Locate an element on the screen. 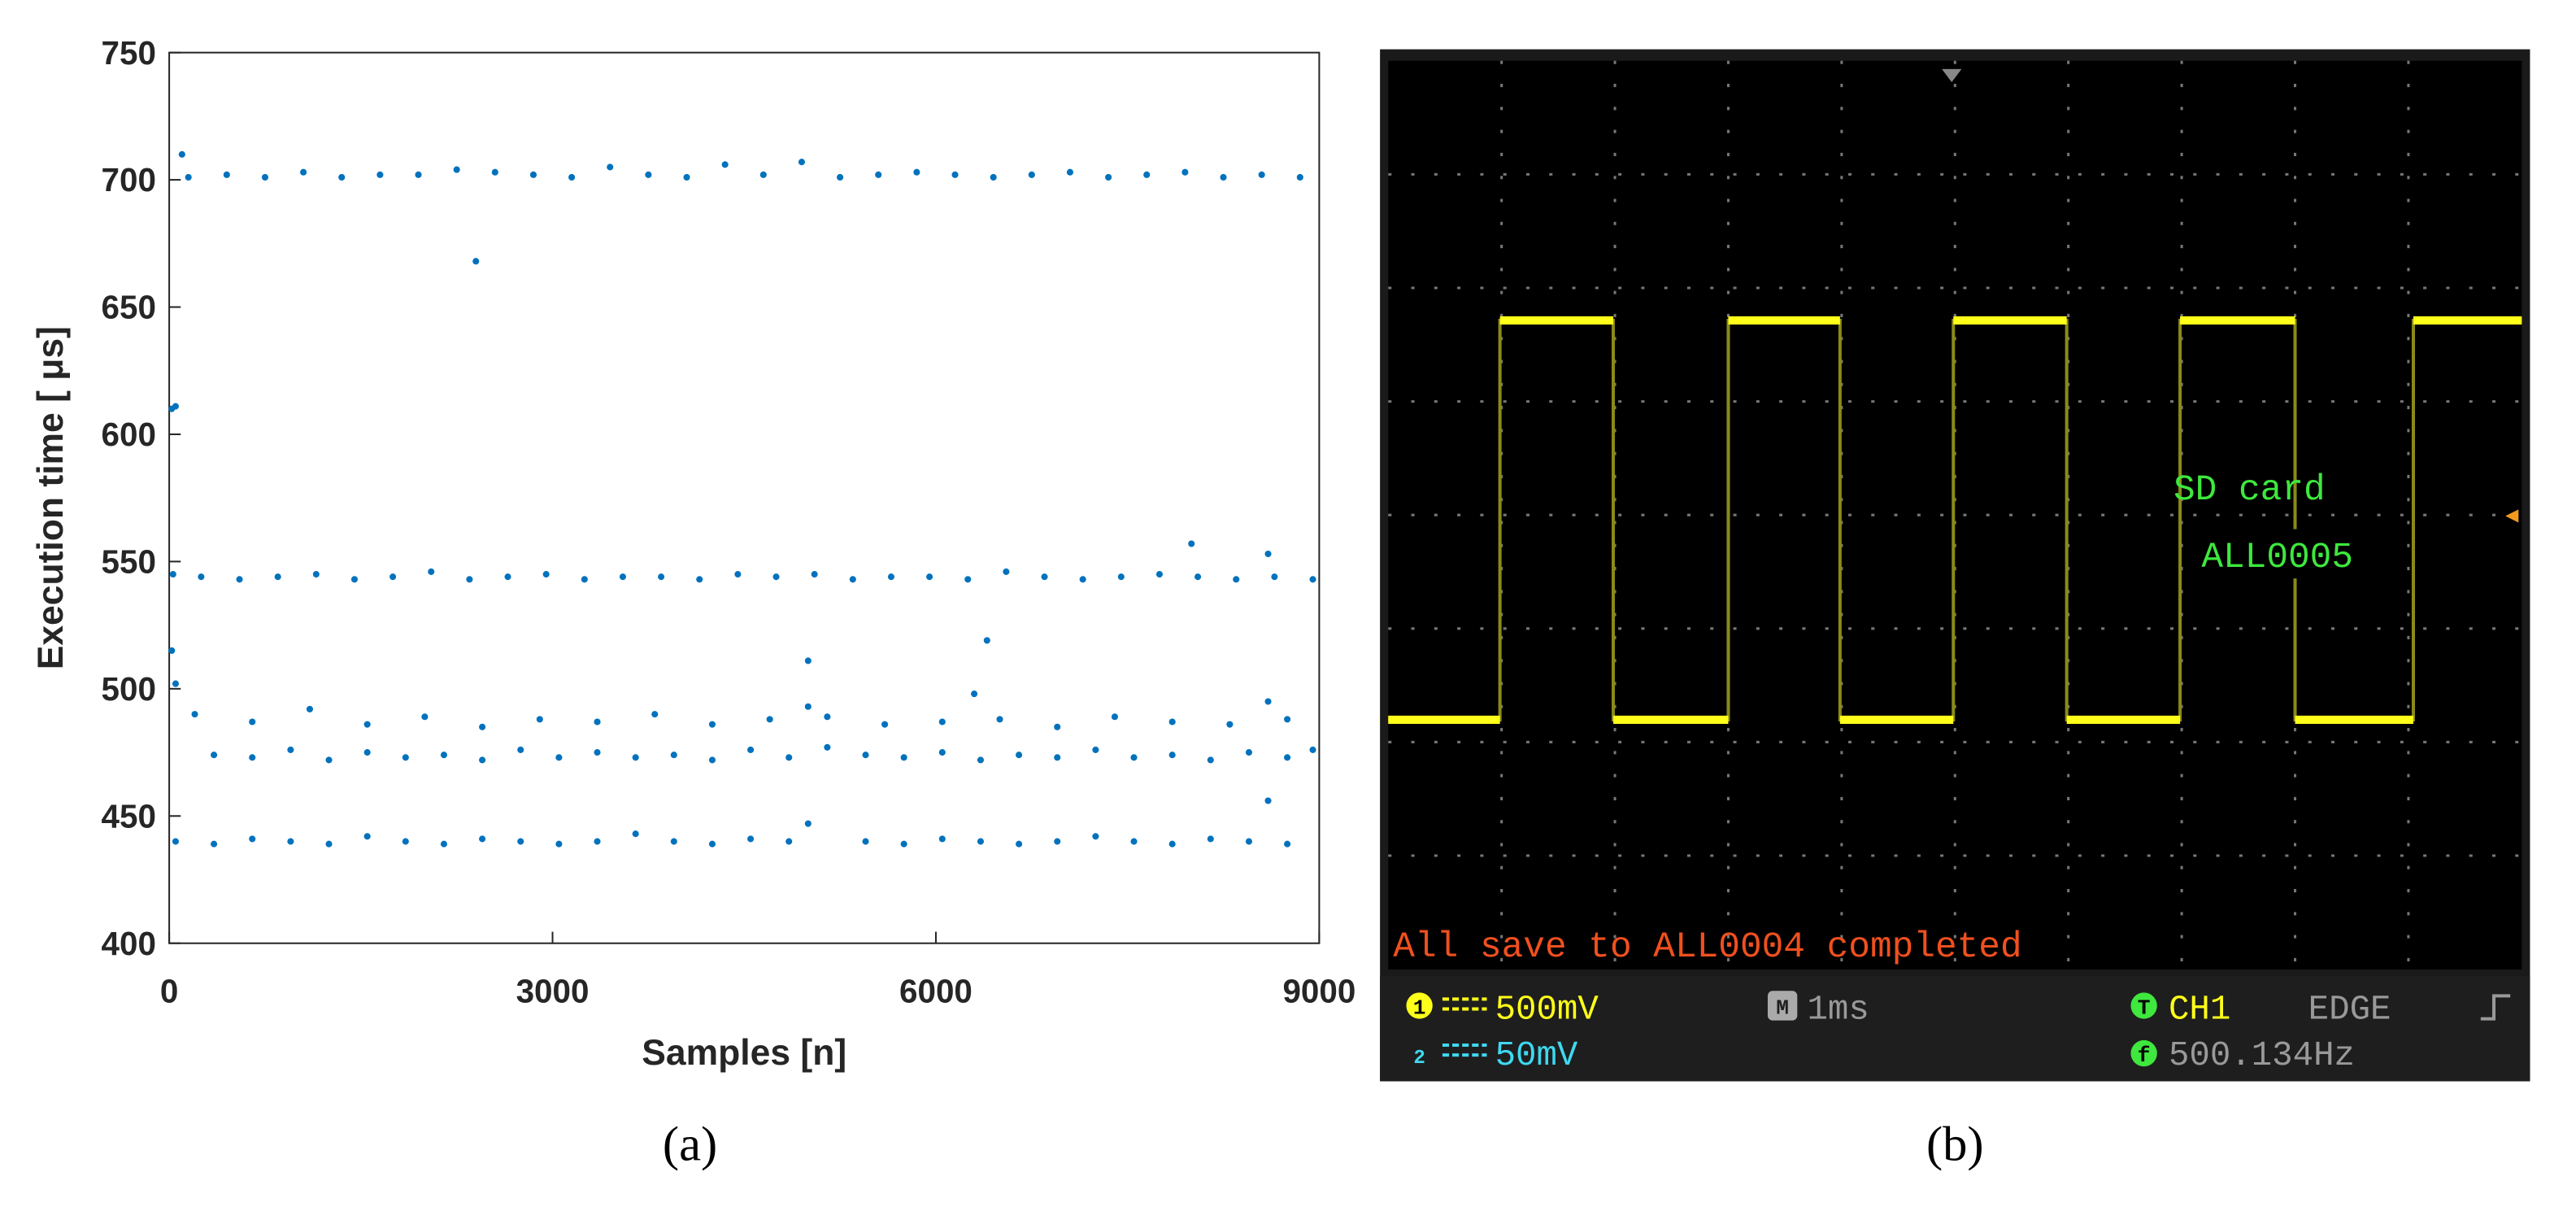 Image resolution: width=2576 pixels, height=1207 pixels. caption-a: (a) is located at coordinates (690, 1144).